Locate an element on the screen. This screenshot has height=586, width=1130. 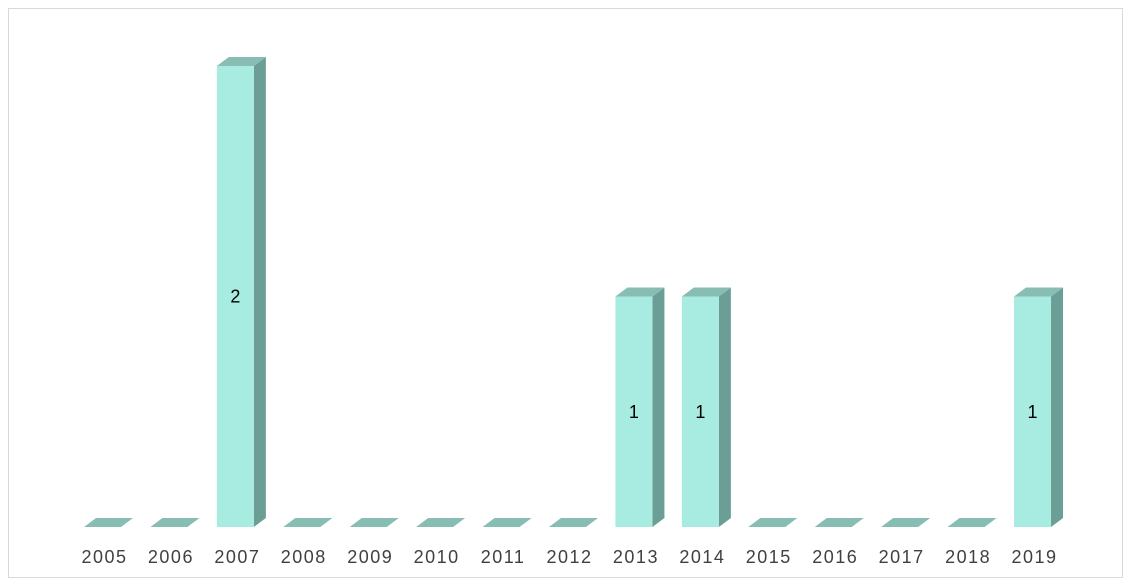
x-tick-label-2008: 2008 is located at coordinates (304, 557).